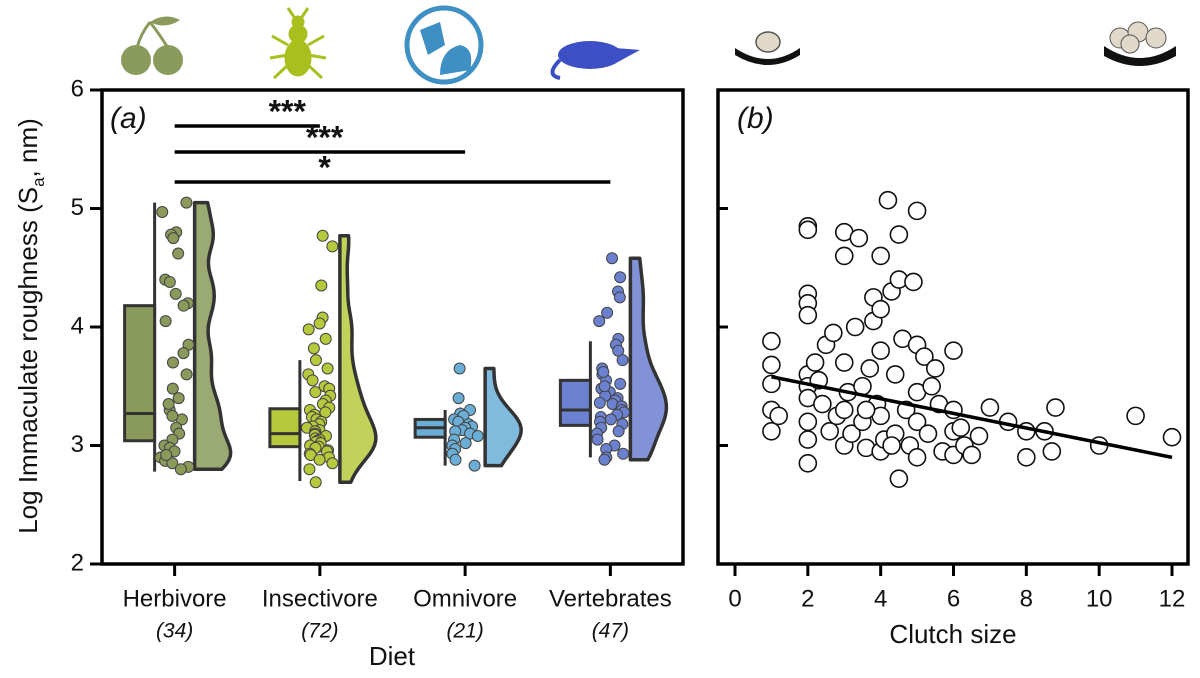 This screenshot has width=1200, height=678. What do you see at coordinates (1026, 598) in the screenshot?
I see `x-tick-label: 8` at bounding box center [1026, 598].